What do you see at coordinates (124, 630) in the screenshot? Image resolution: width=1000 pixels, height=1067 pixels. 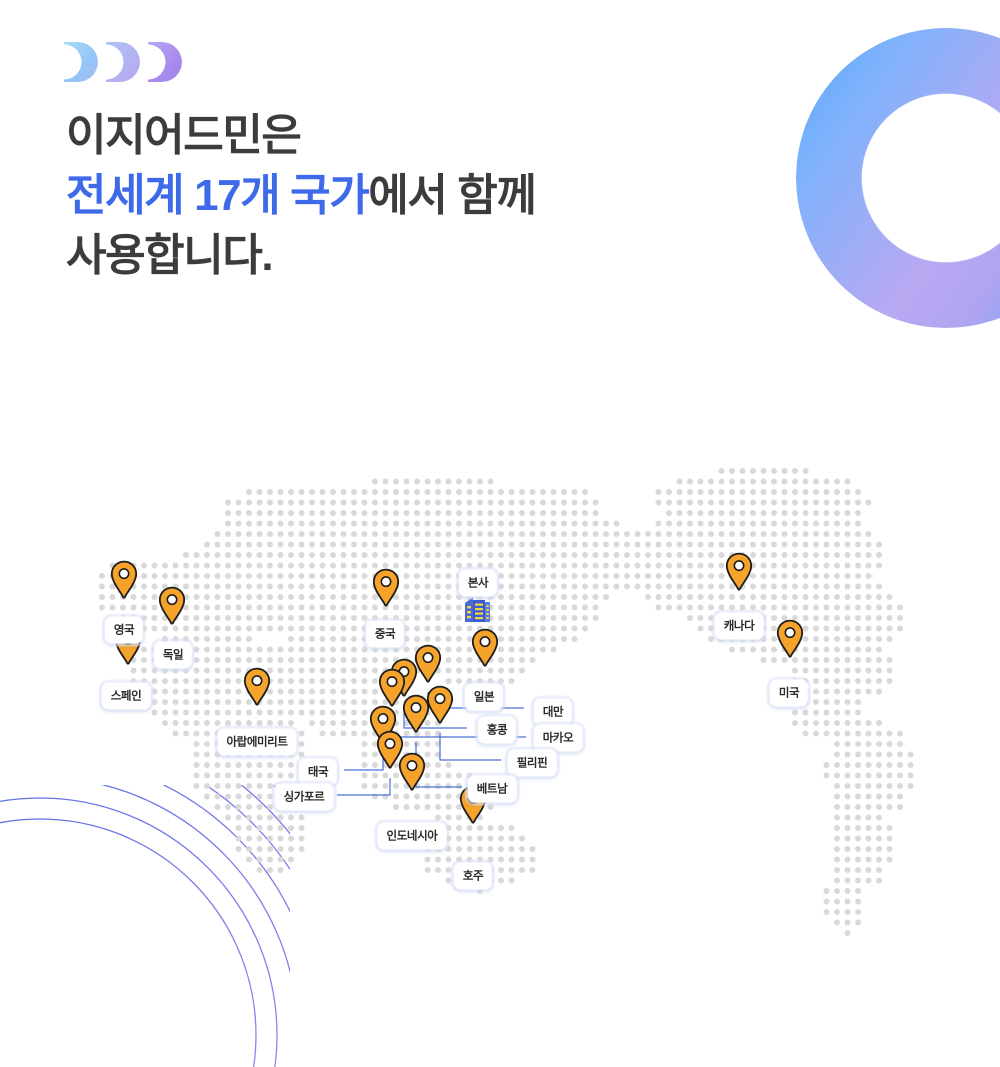 I see `map-label-영국: 영국` at bounding box center [124, 630].